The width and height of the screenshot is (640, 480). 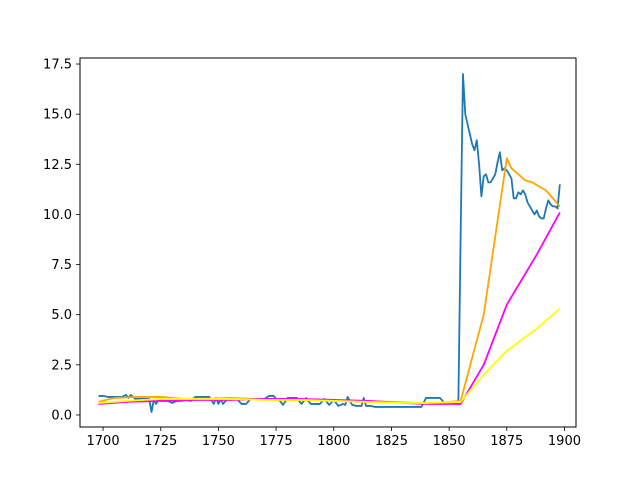 I want to click on y-tick-label: 15.0, so click(x=57, y=115).